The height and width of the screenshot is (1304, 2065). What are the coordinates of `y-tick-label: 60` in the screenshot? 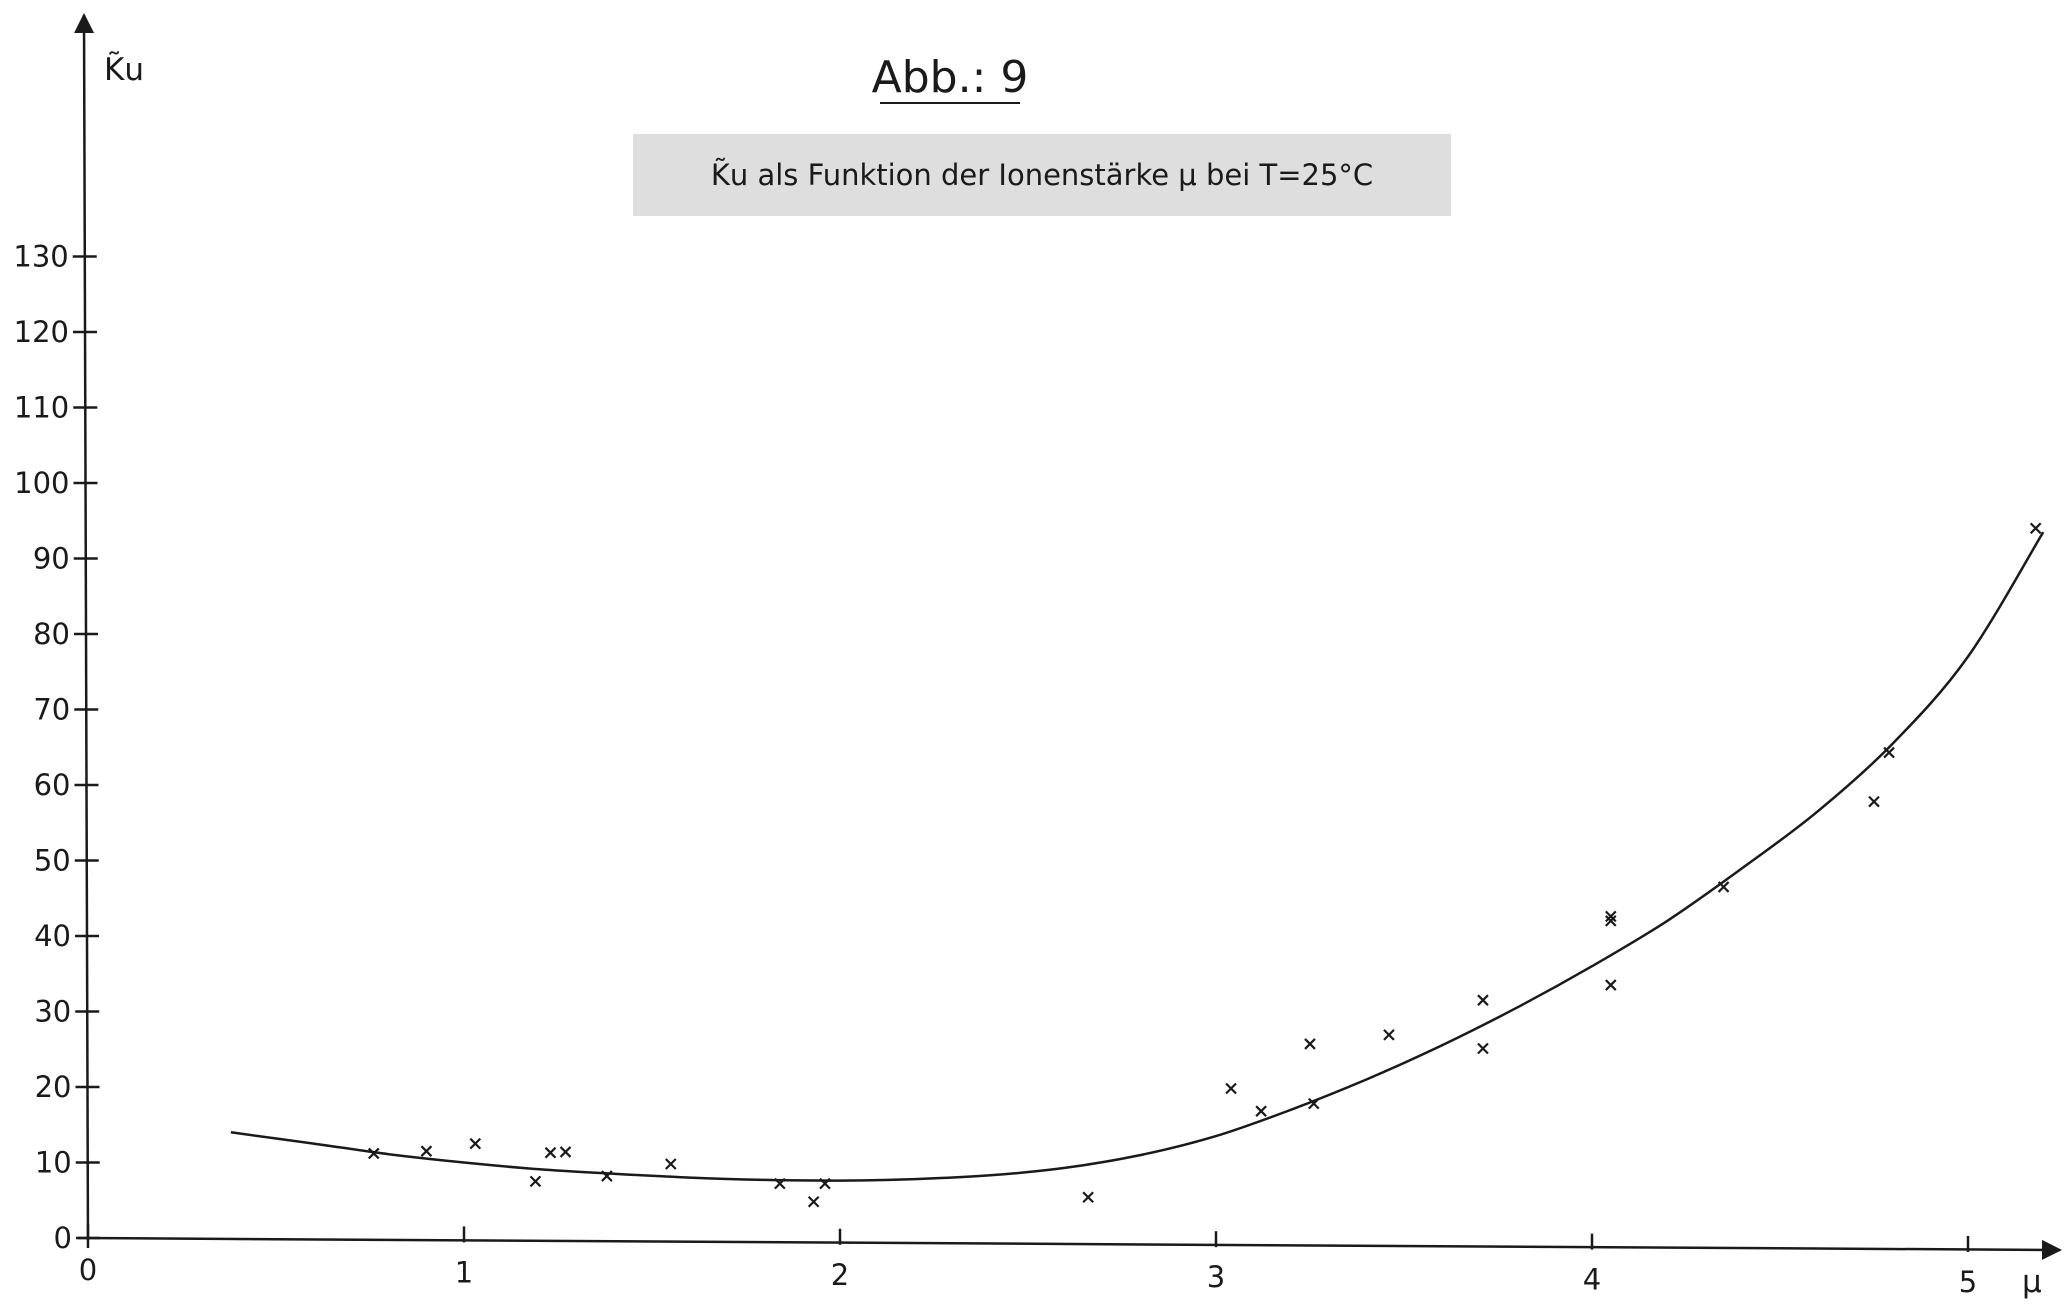 It's located at (52, 785).